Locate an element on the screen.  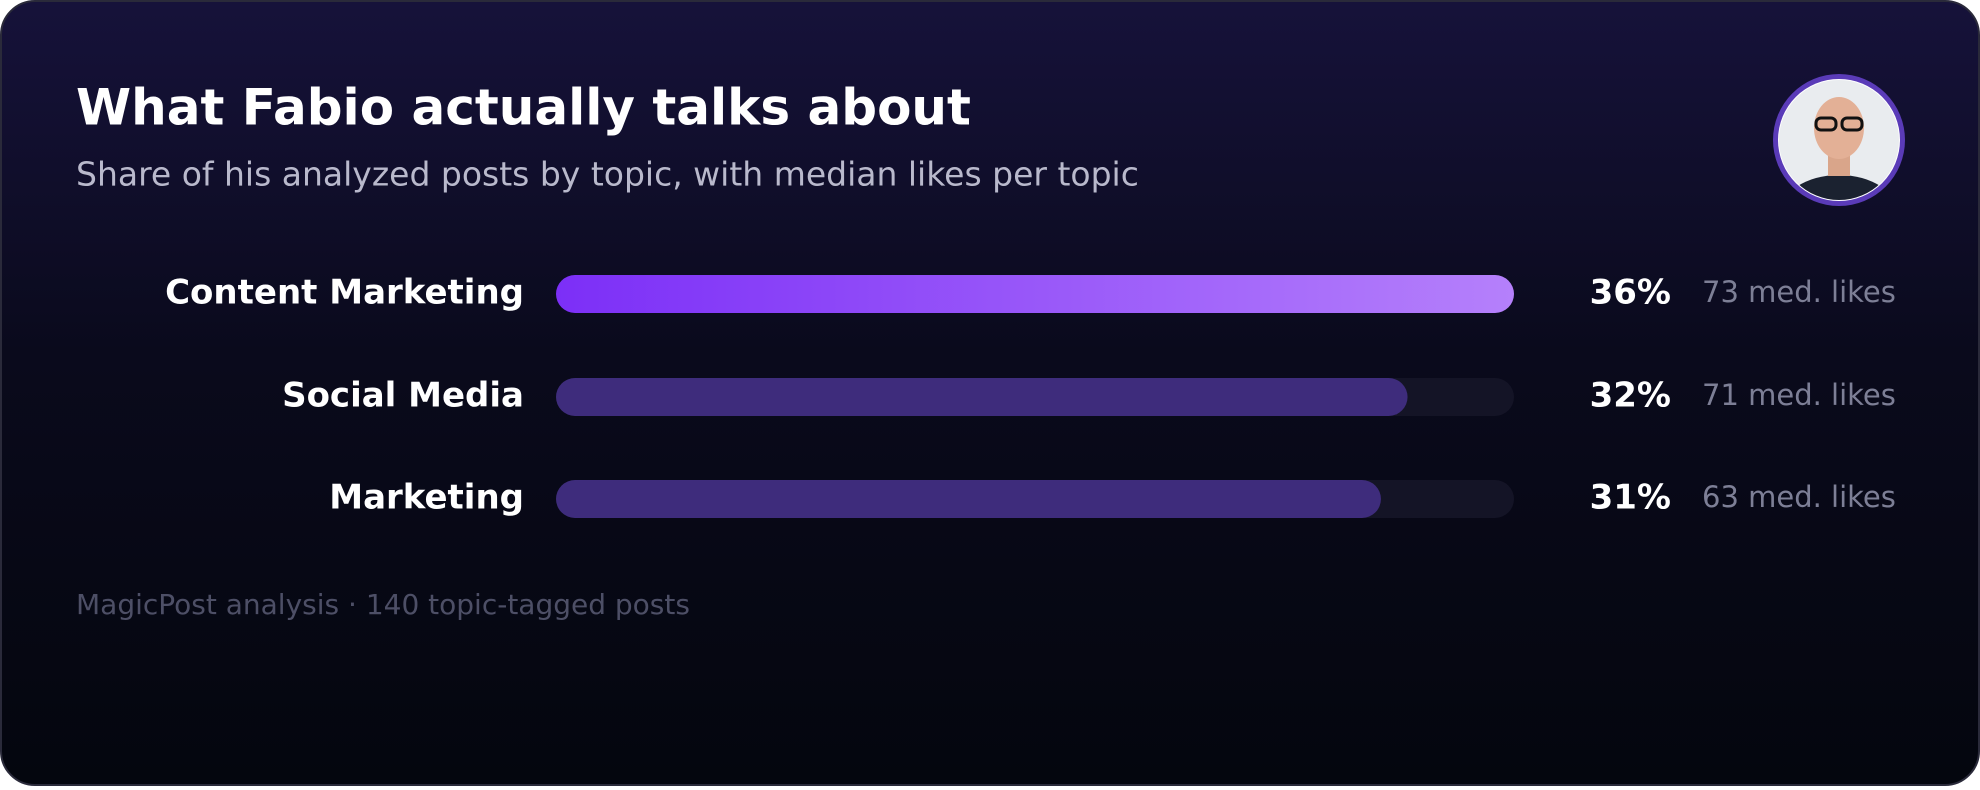
category-label: Content Marketing is located at coordinates (344, 293).